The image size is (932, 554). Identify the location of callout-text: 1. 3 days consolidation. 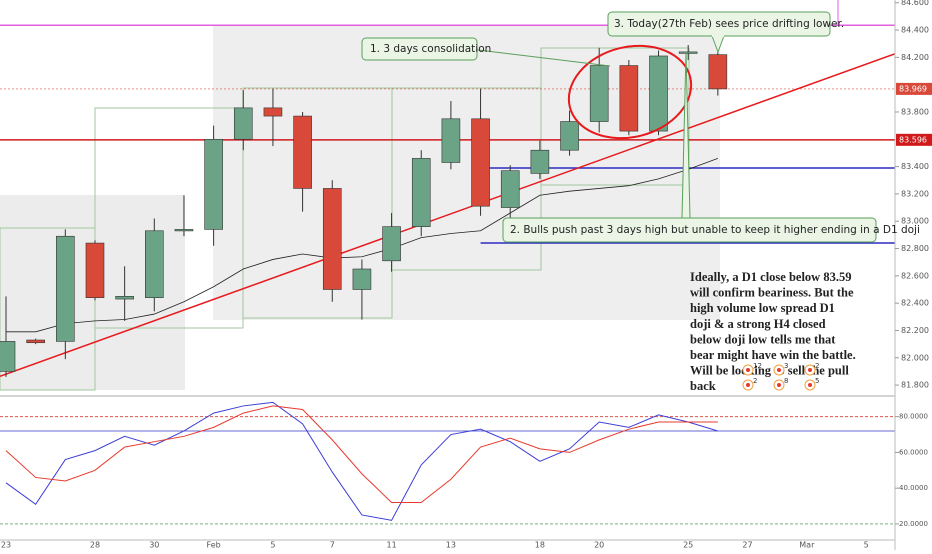
(430, 49).